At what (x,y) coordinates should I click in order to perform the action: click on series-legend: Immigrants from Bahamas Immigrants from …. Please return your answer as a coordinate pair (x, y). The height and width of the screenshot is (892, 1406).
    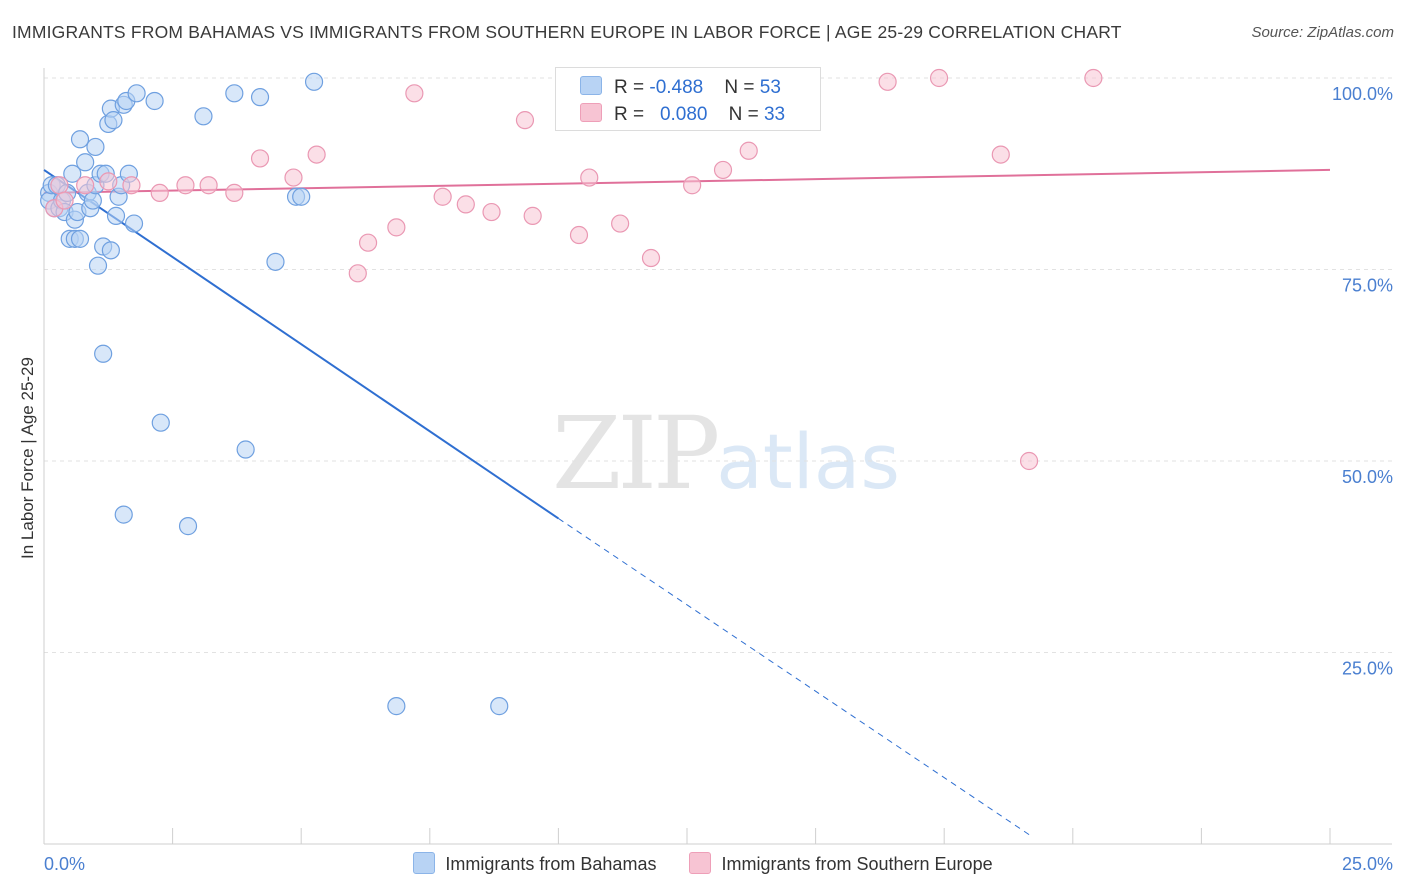
    Looking at the image, I should click on (703, 863).